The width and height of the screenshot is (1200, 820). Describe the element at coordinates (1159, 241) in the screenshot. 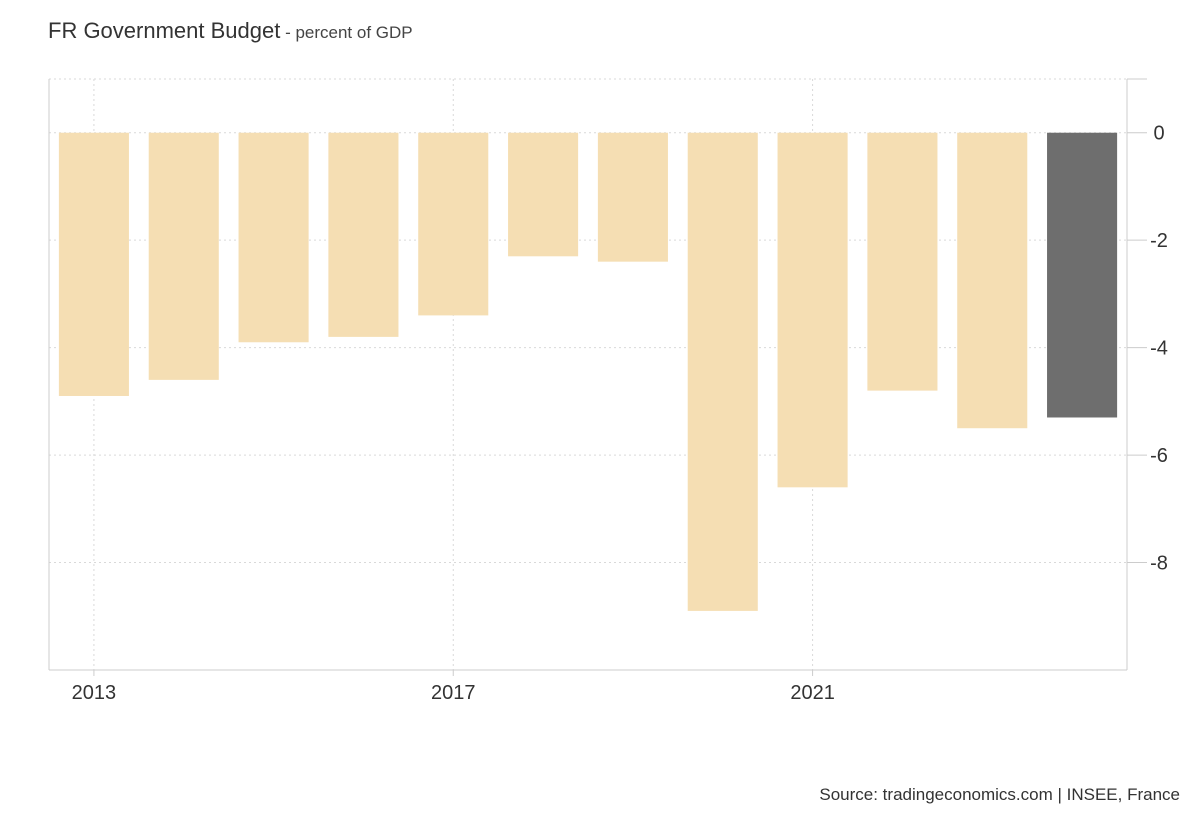

I see `y-tick-label: -2` at that location.